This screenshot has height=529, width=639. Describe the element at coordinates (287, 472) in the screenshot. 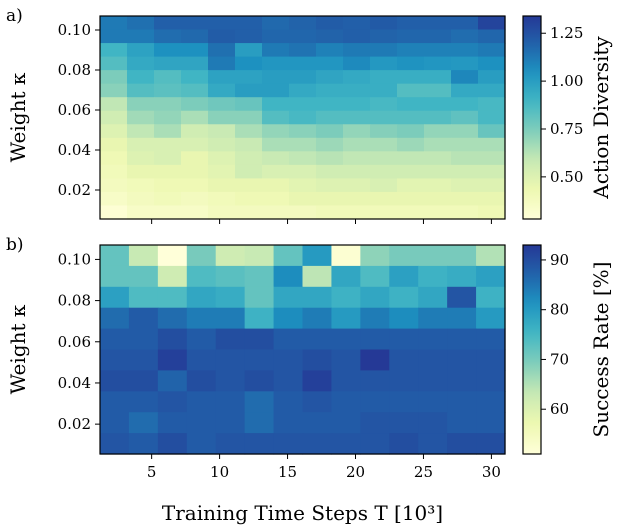

I see `x-tick-label: 15` at that location.